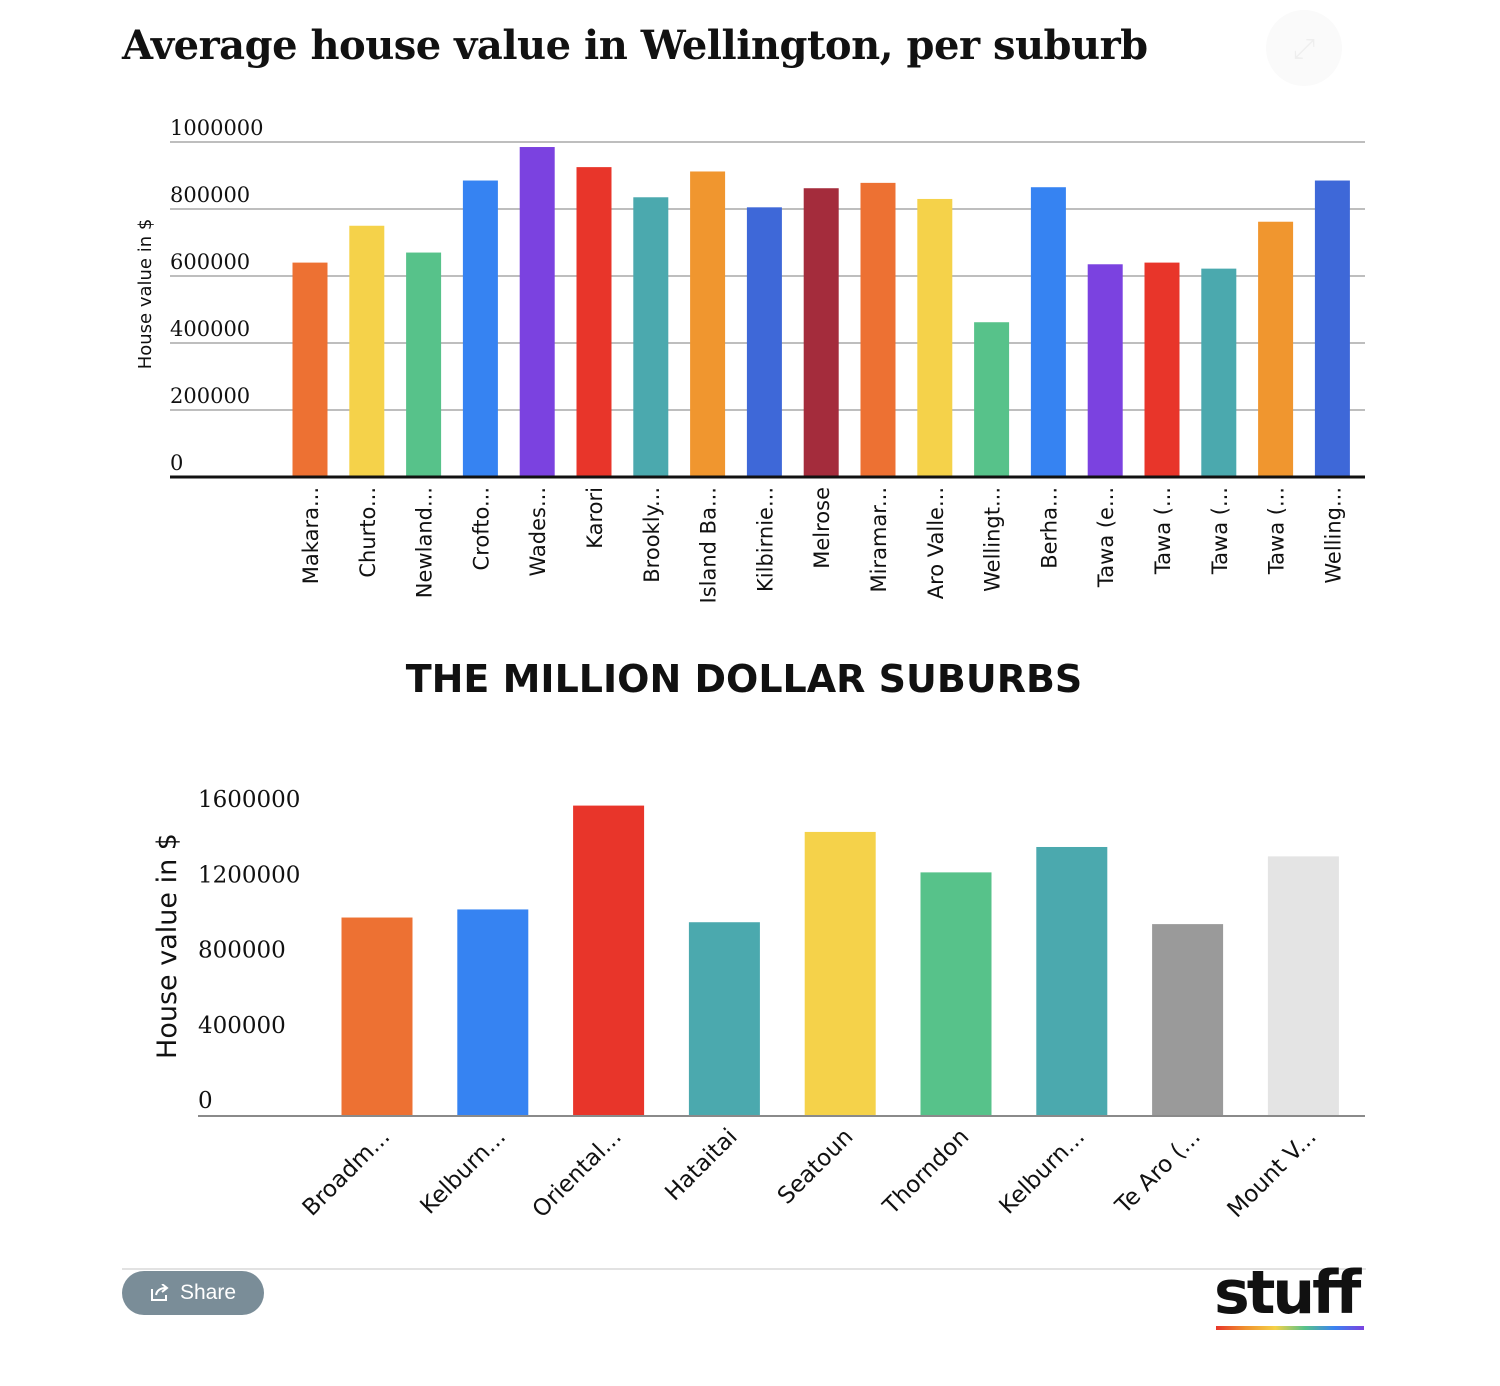 This screenshot has height=1386, width=1500. I want to click on x-tick-label: Hataitai, so click(701, 1165).